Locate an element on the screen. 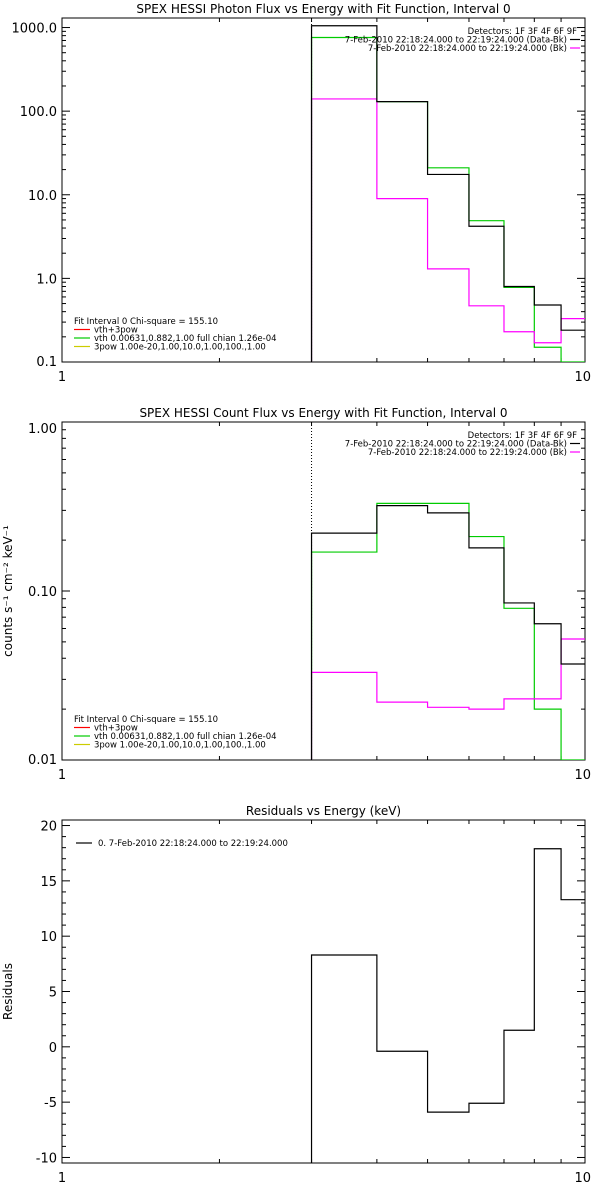 The width and height of the screenshot is (600, 1200). y-tick-label: 20 is located at coordinates (48, 827).